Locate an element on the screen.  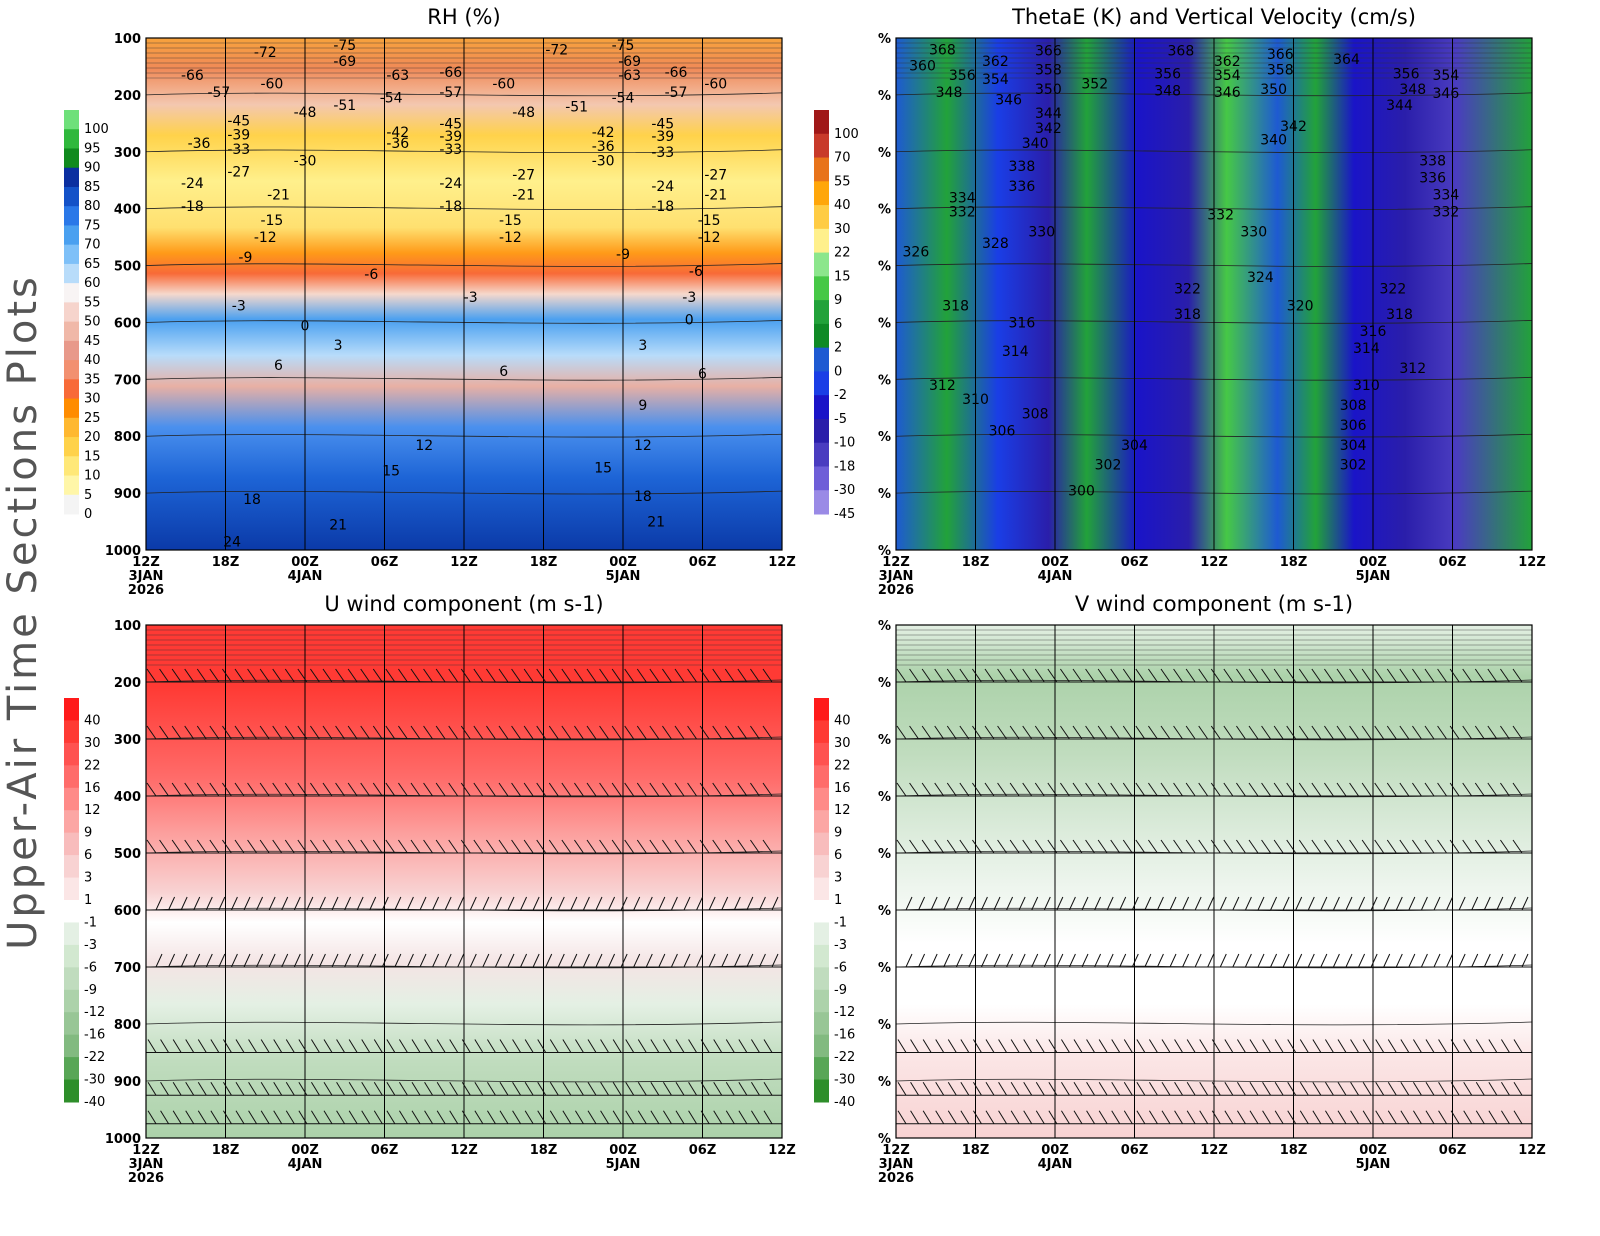
contour-label: 338 is located at coordinates (1022, 167).